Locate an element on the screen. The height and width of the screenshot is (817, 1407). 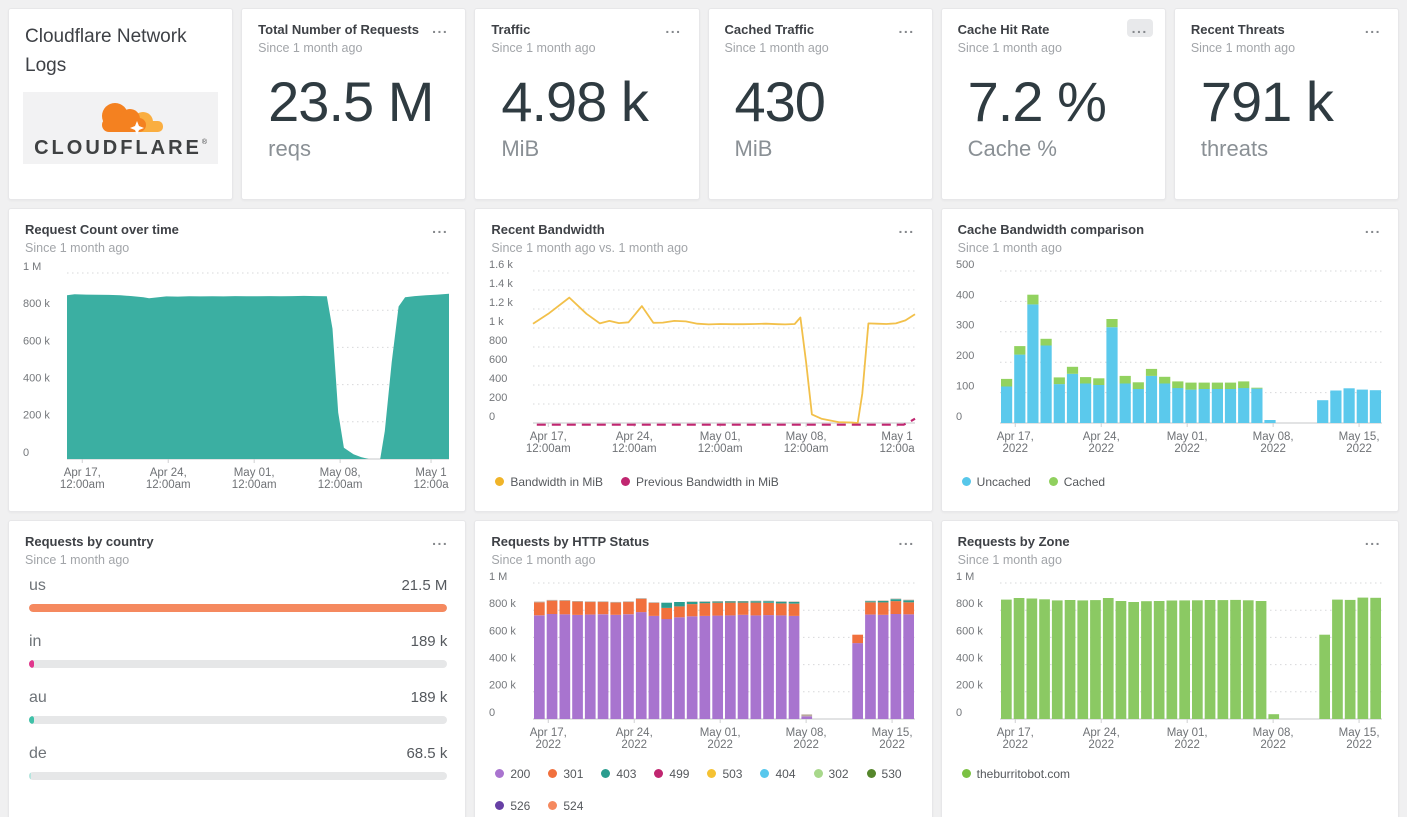
cloudflare-cloud-icon is located at coordinates (132, 118).